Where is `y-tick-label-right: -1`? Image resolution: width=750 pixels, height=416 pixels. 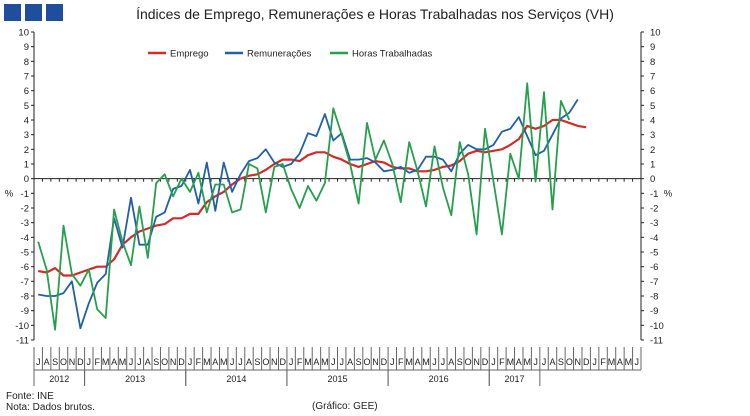
y-tick-label-right: -1 is located at coordinates (654, 194).